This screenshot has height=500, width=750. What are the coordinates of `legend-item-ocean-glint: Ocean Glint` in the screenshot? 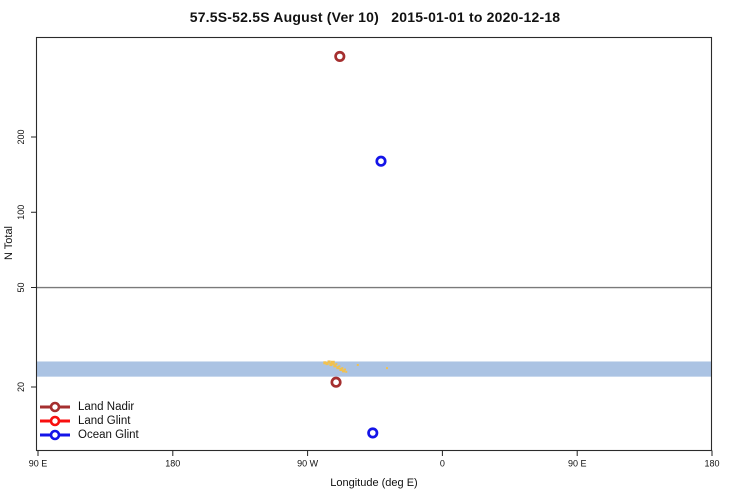 It's located at (89, 435).